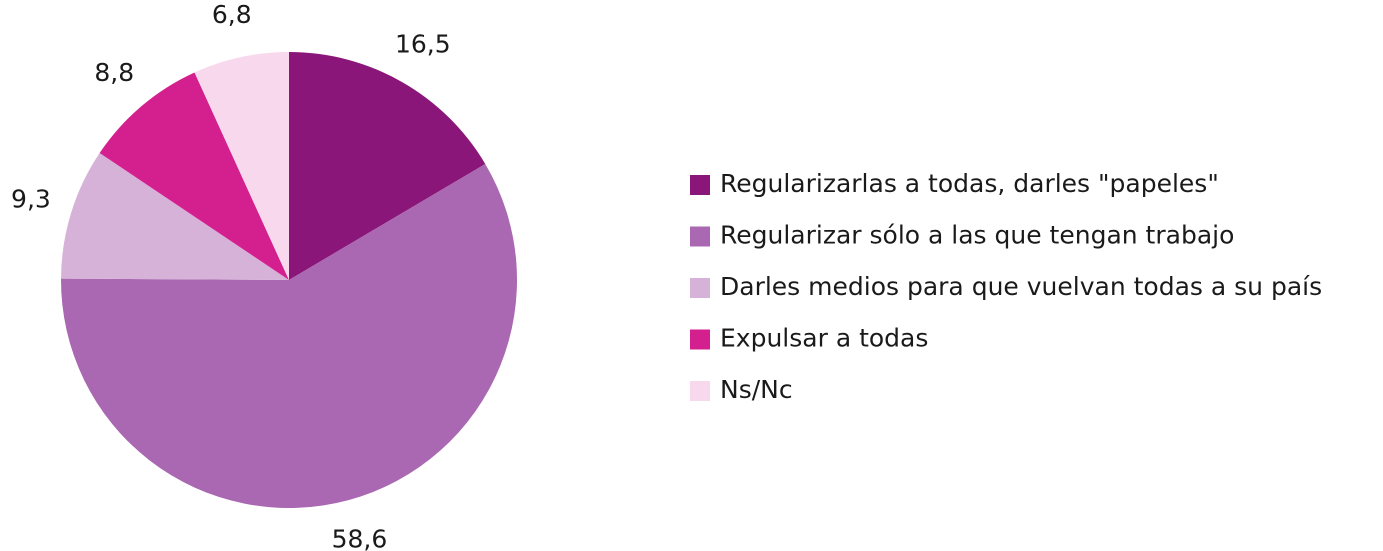 The height and width of the screenshot is (551, 1383). I want to click on data-label: 9,3, so click(31, 199).